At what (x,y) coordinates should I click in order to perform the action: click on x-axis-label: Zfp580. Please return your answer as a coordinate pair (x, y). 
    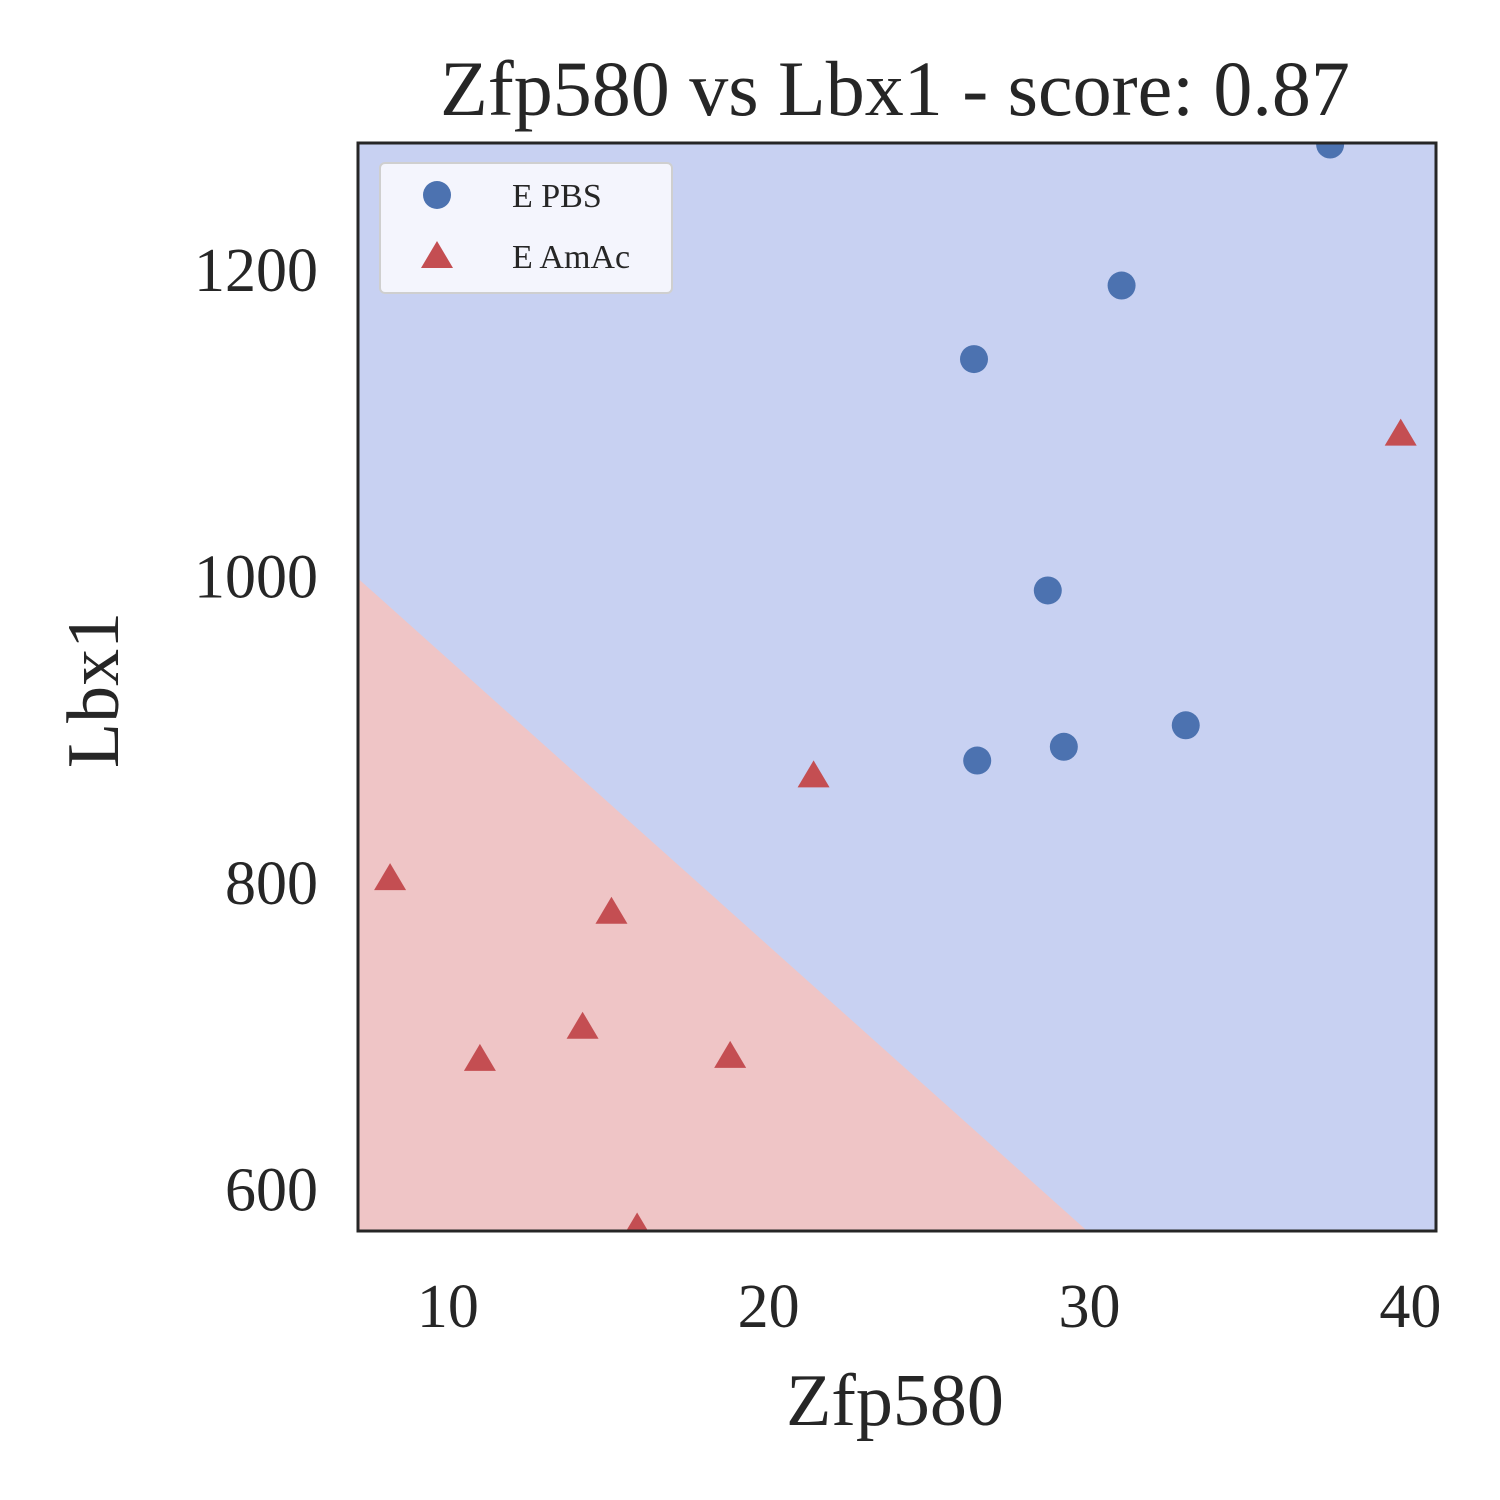
    Looking at the image, I should click on (895, 1401).